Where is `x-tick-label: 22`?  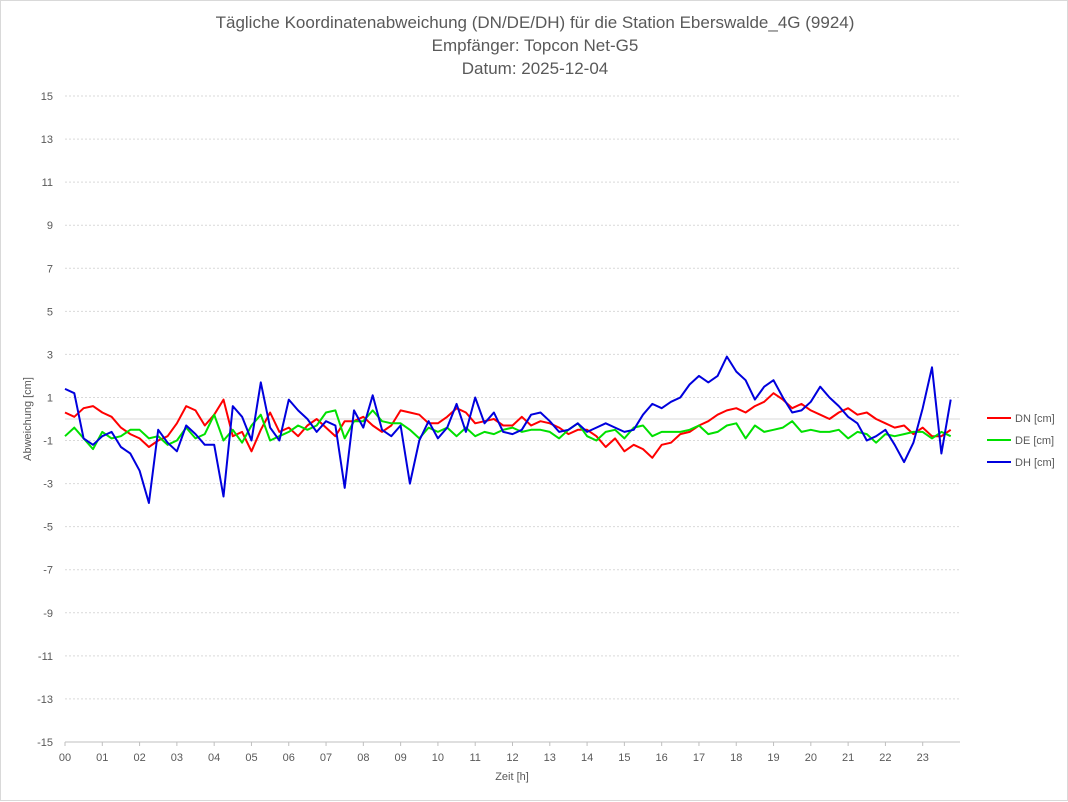 x-tick-label: 22 is located at coordinates (885, 758).